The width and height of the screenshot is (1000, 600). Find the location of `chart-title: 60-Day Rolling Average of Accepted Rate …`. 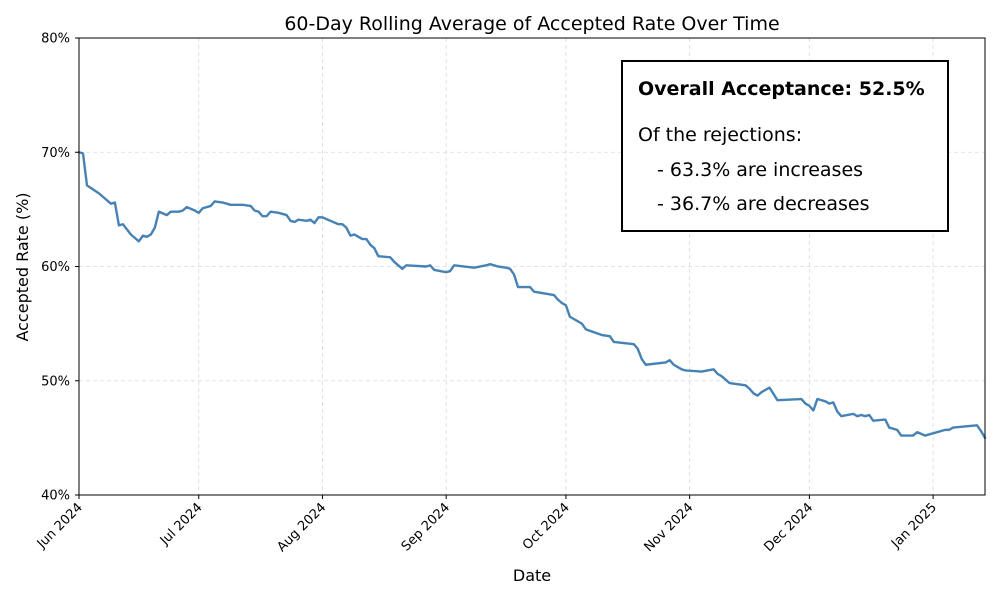

chart-title: 60-Day Rolling Average of Accepted Rate … is located at coordinates (531, 24).